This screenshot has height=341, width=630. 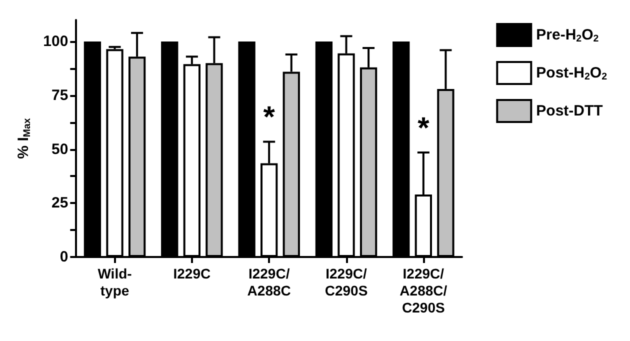 What do you see at coordinates (192, 274) in the screenshot?
I see `x-tick-label: I229C` at bounding box center [192, 274].